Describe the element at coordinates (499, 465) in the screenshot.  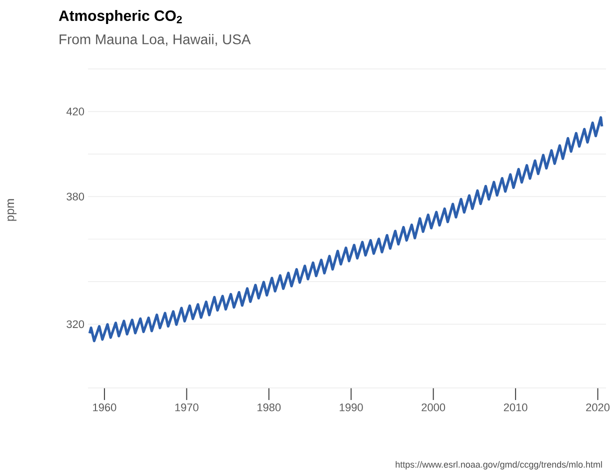
I see `text: https://www.esrl.noaa.gov/gmd/ccgg/trends/mlo.html` at that location.